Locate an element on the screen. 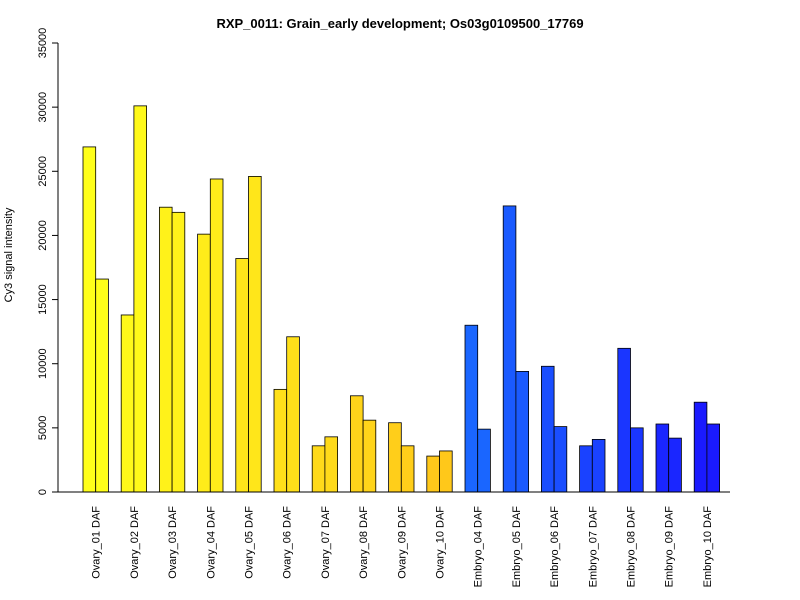 Image resolution: width=800 pixels, height=600 pixels. y-tick-label: 30000 is located at coordinates (43, 107).